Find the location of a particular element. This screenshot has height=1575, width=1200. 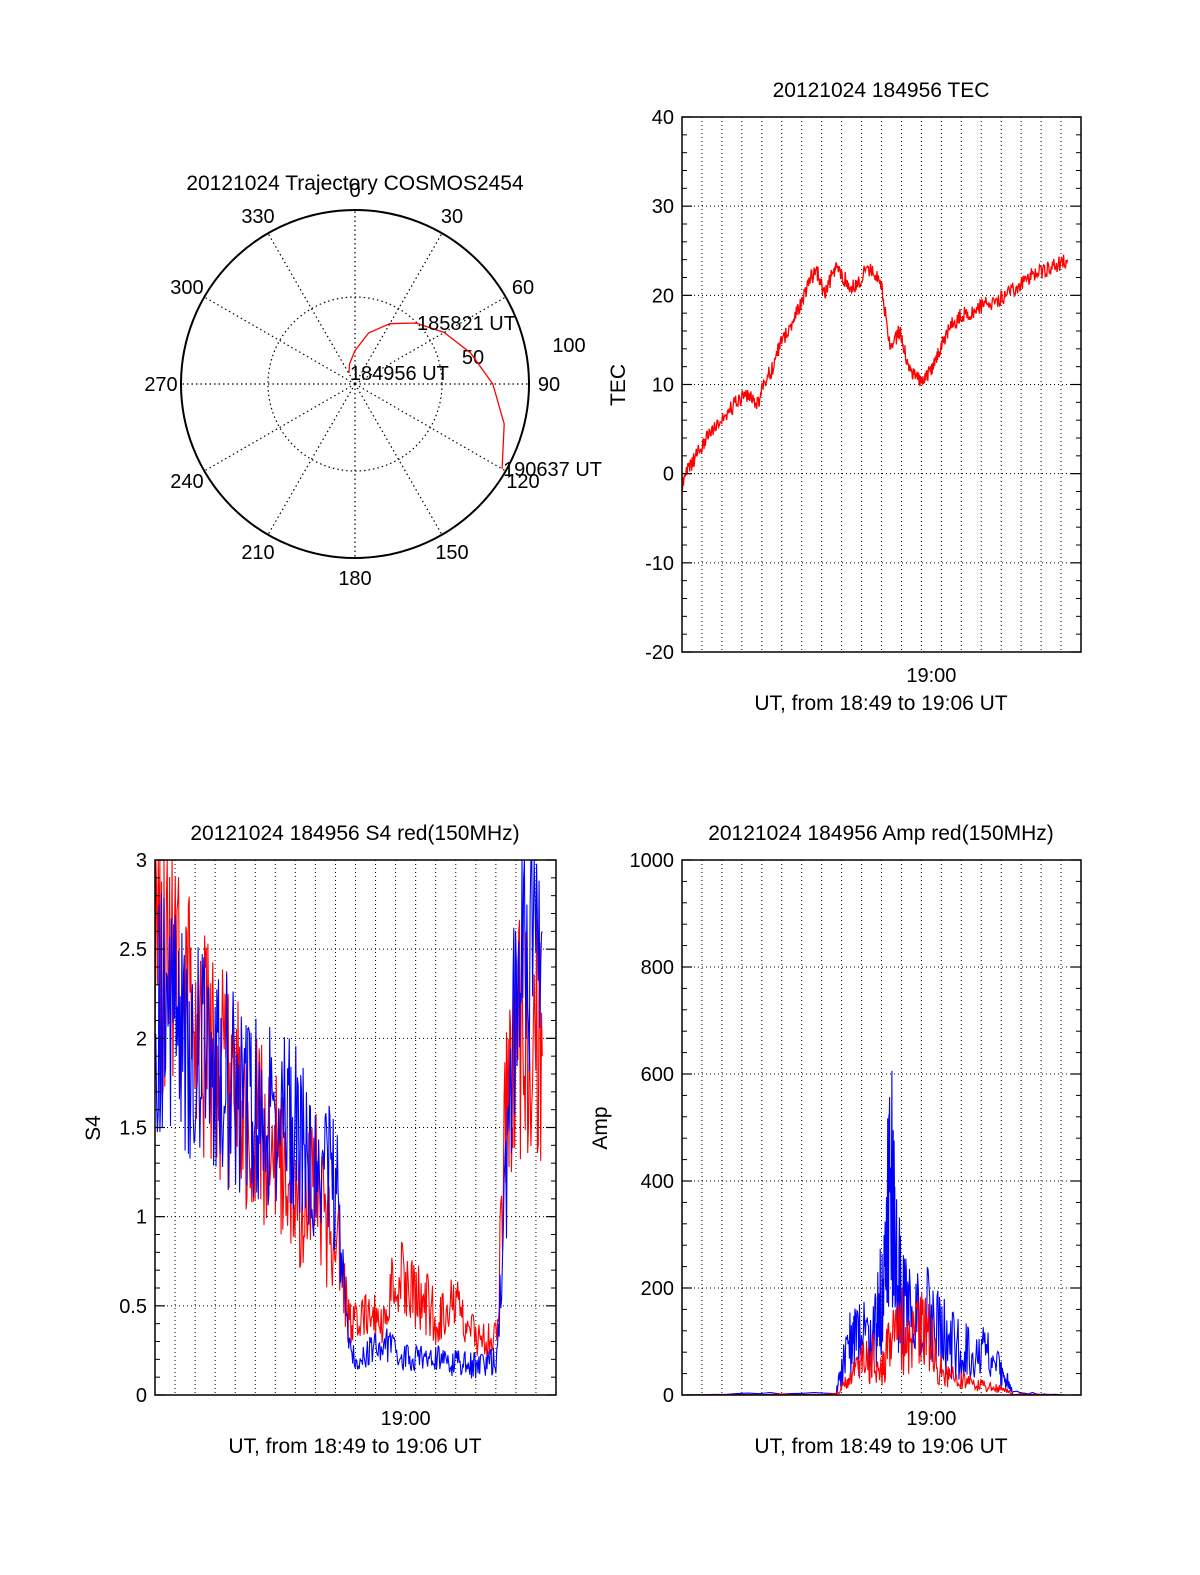

polar-azimuth-label: 270 is located at coordinates (160, 385).